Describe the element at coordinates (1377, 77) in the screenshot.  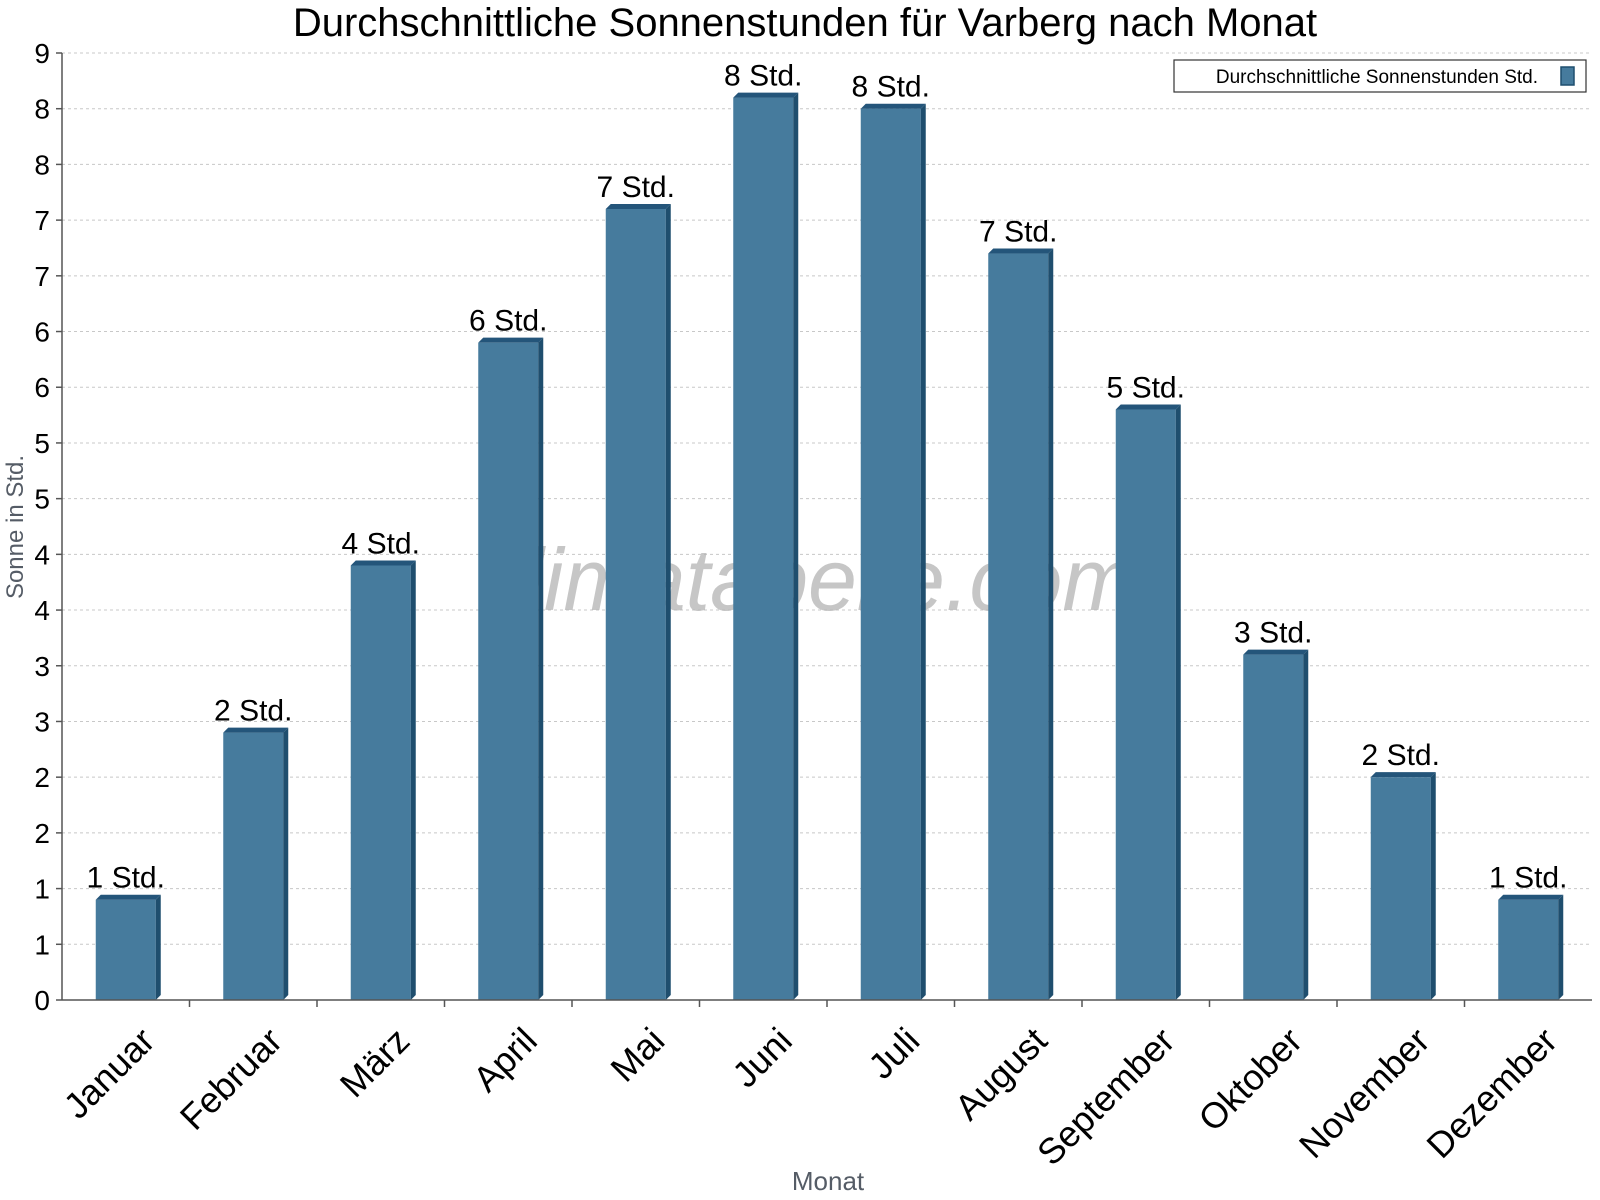
I see `legend-entry-label: Durchschnittliche Sonnenstunden Std.` at that location.